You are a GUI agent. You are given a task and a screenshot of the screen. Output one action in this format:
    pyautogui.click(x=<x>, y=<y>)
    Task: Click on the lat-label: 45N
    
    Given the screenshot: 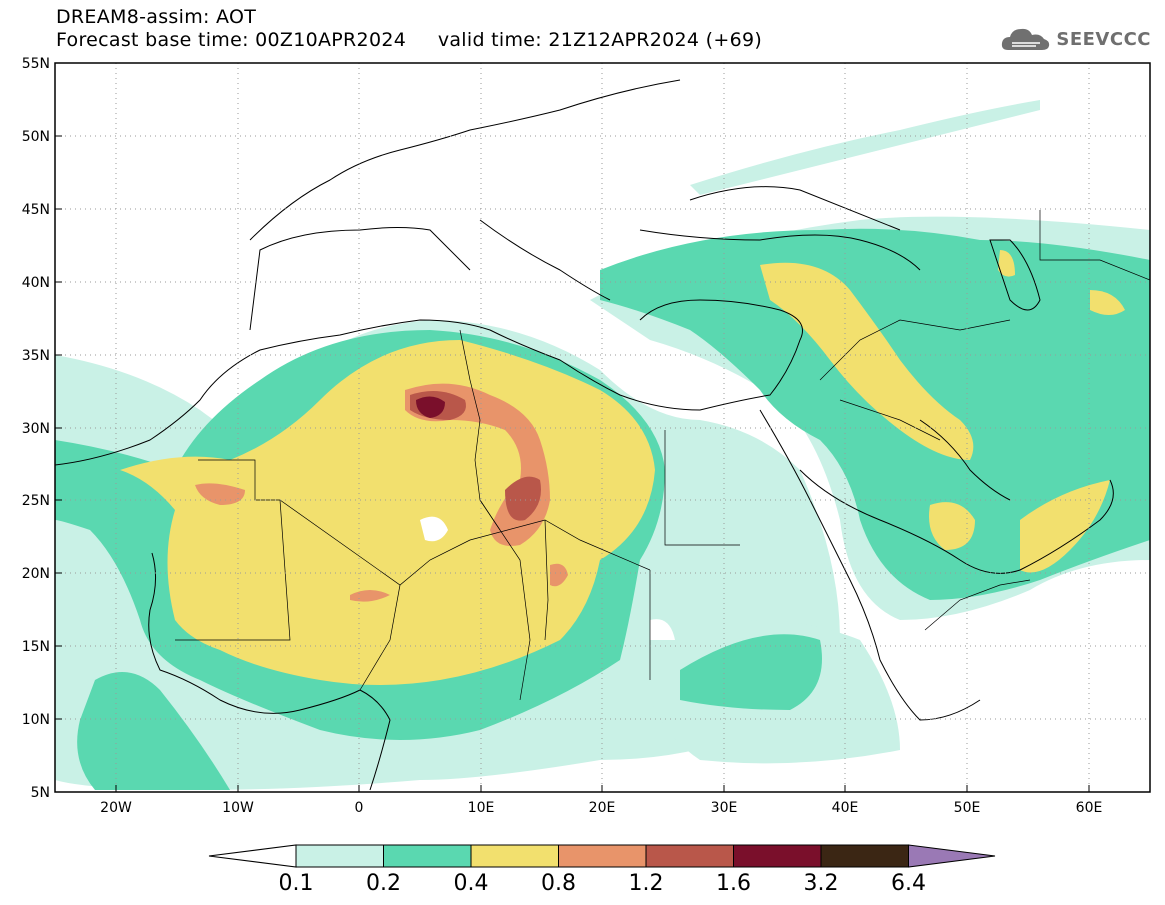 What is the action you would take?
    pyautogui.click(x=36, y=210)
    